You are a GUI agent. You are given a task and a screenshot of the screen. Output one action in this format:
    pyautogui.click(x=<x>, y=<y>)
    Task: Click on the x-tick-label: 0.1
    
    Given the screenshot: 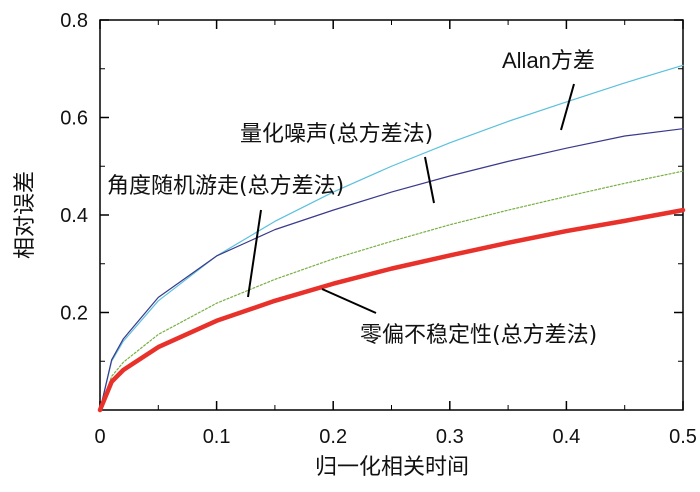 What is the action you would take?
    pyautogui.click(x=217, y=437)
    